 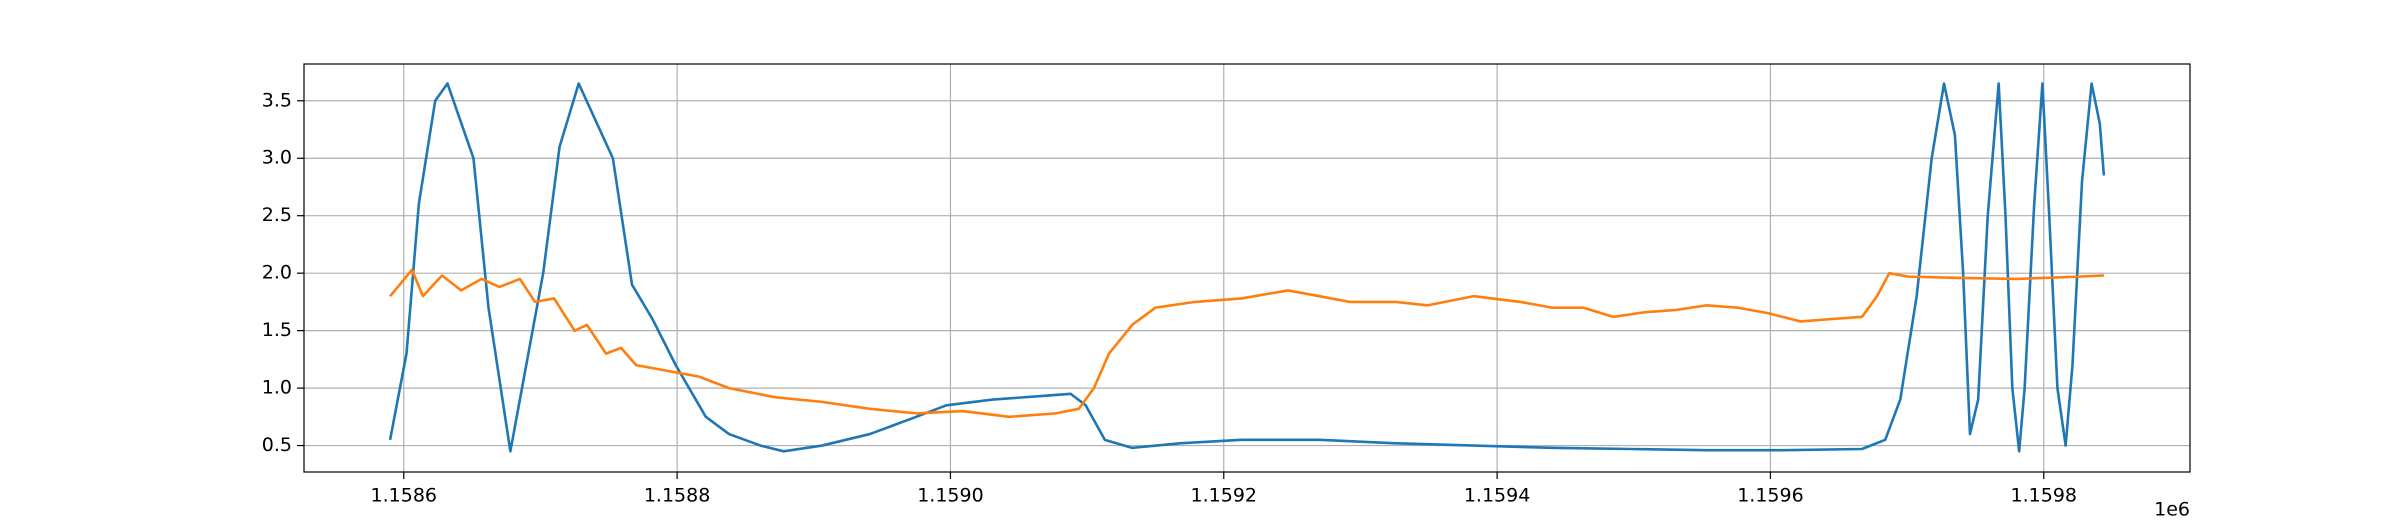 I want to click on x-offset-text: 1e6, so click(x=2172, y=510).